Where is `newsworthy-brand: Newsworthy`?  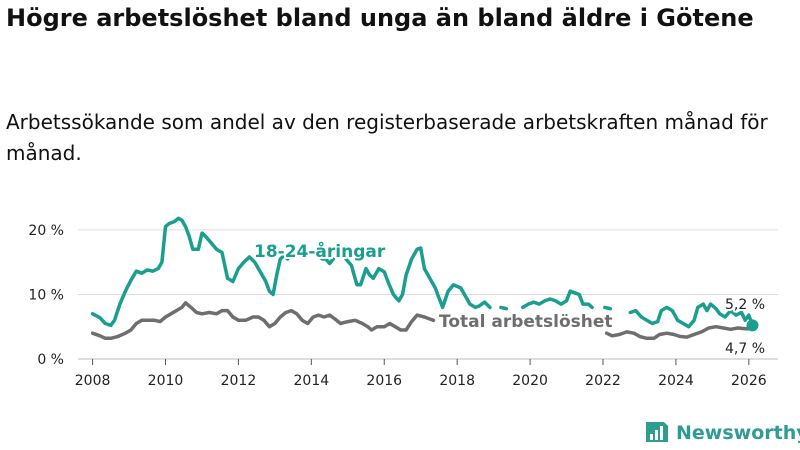
newsworthy-brand: Newsworthy is located at coordinates (722, 433).